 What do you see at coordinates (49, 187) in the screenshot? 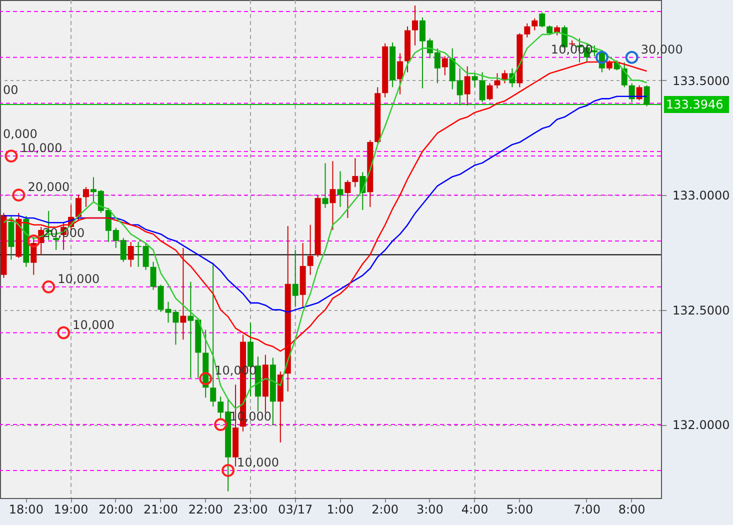
I see `annotation: 20,000` at bounding box center [49, 187].